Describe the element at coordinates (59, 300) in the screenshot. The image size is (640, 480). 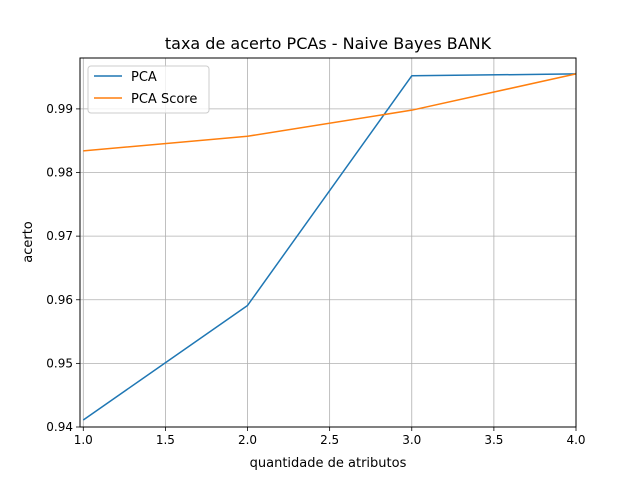
I see `y-tick-label: 0.96` at that location.